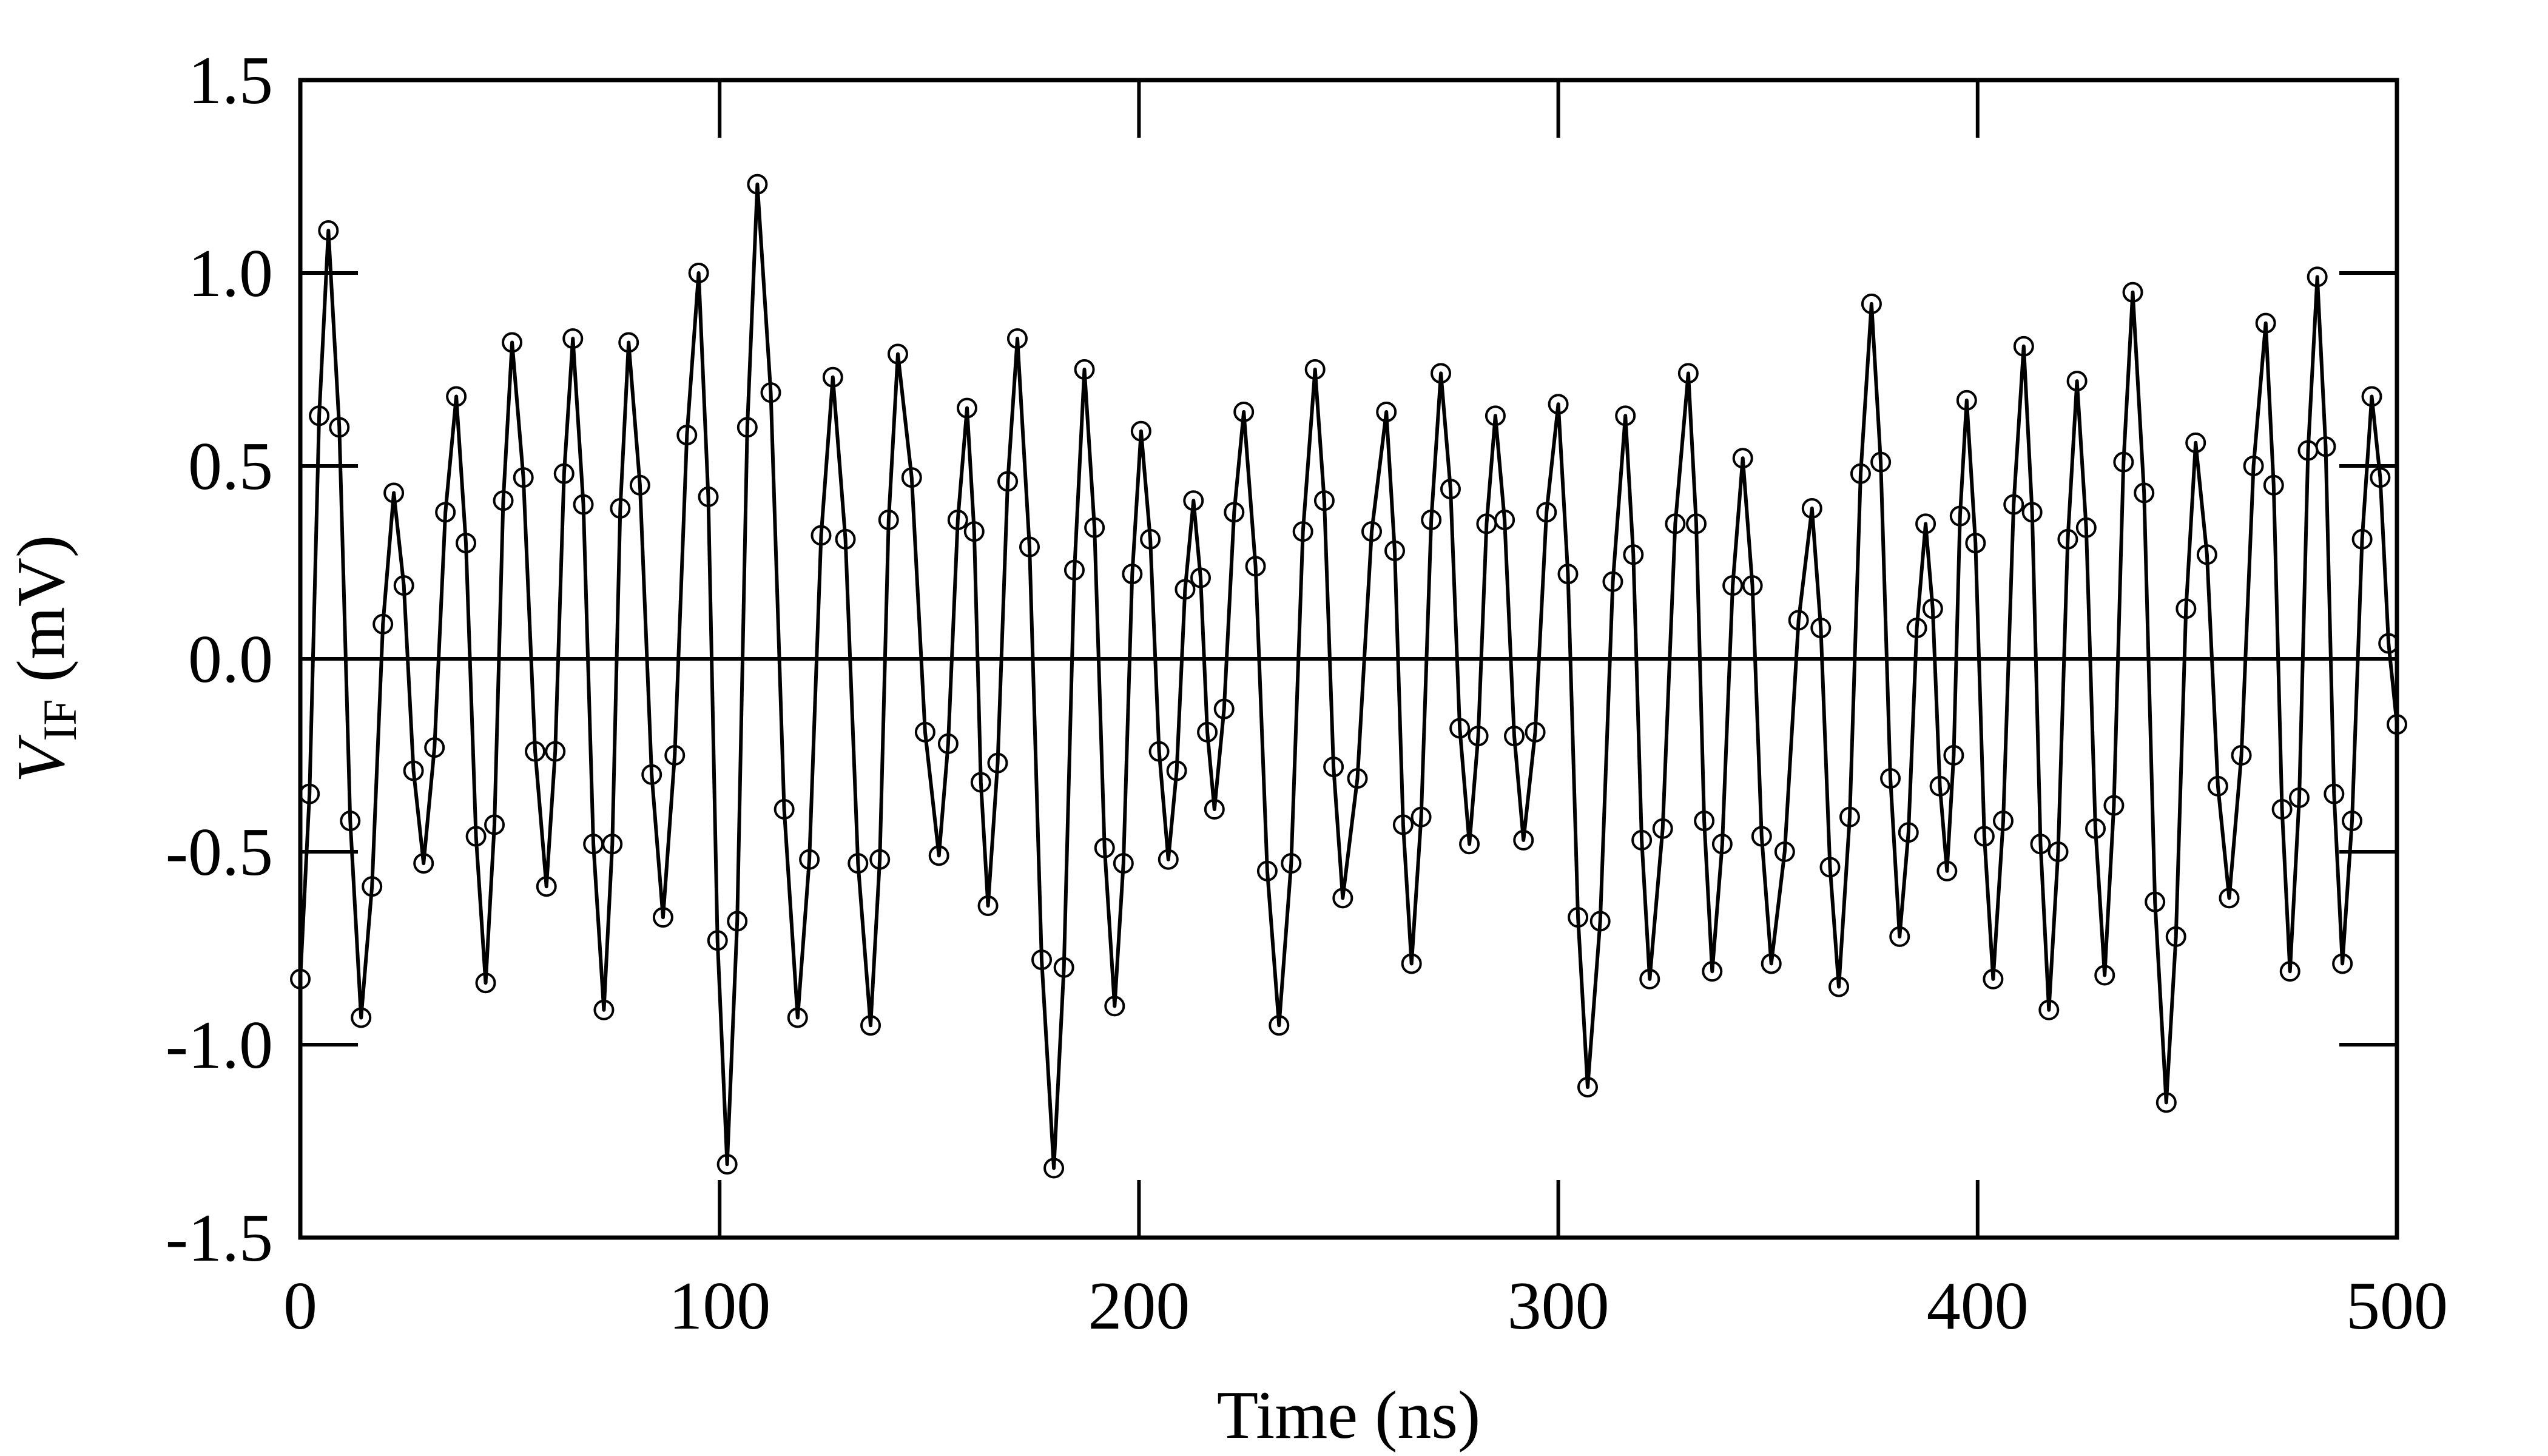 This screenshot has width=2548, height=1456. Describe the element at coordinates (59, 720) in the screenshot. I see `y-axis-subscript: IF` at that location.